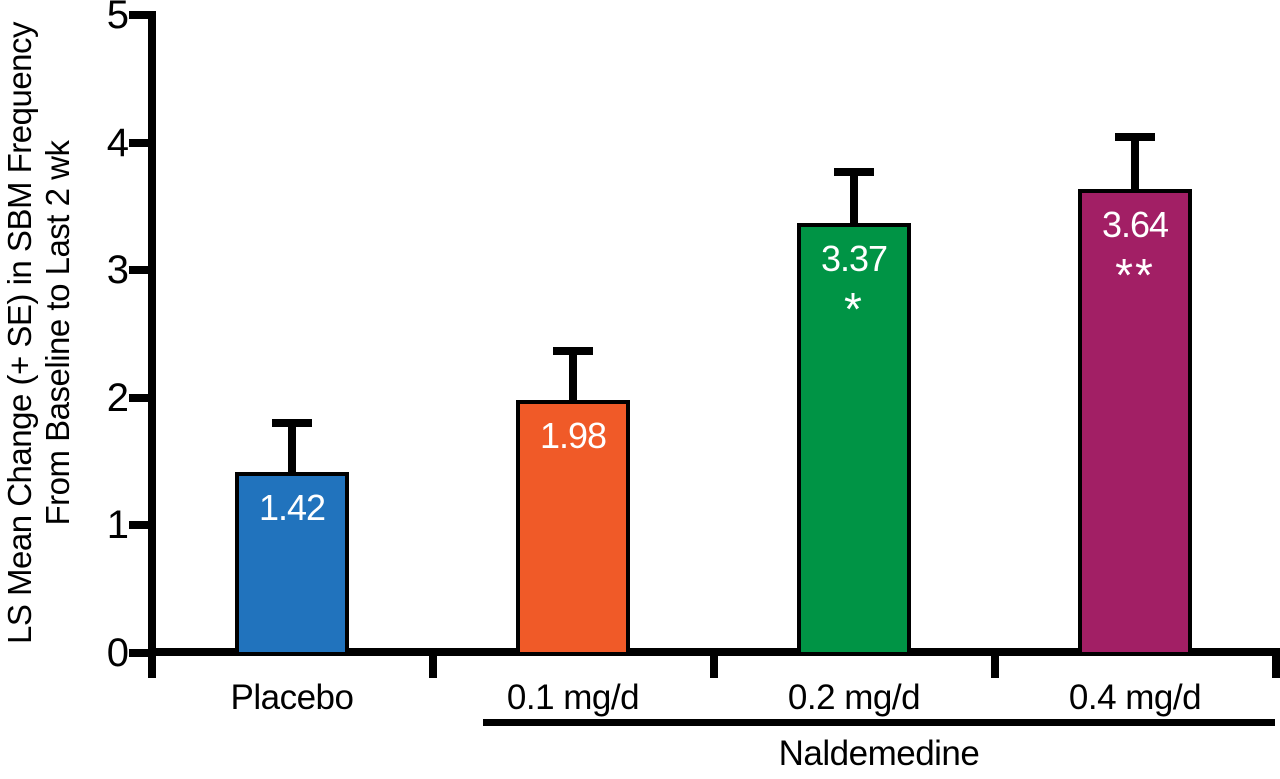  Describe the element at coordinates (117, 525) in the screenshot. I see `y-tick-label: 1` at that location.